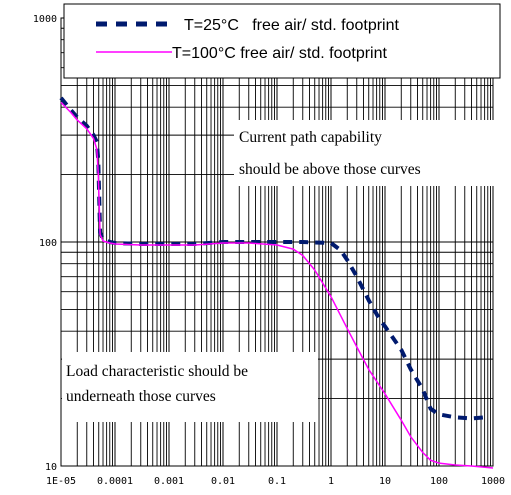 This screenshot has width=511, height=495. Describe the element at coordinates (169, 481) in the screenshot. I see `x-tick-label: 0.001` at that location.